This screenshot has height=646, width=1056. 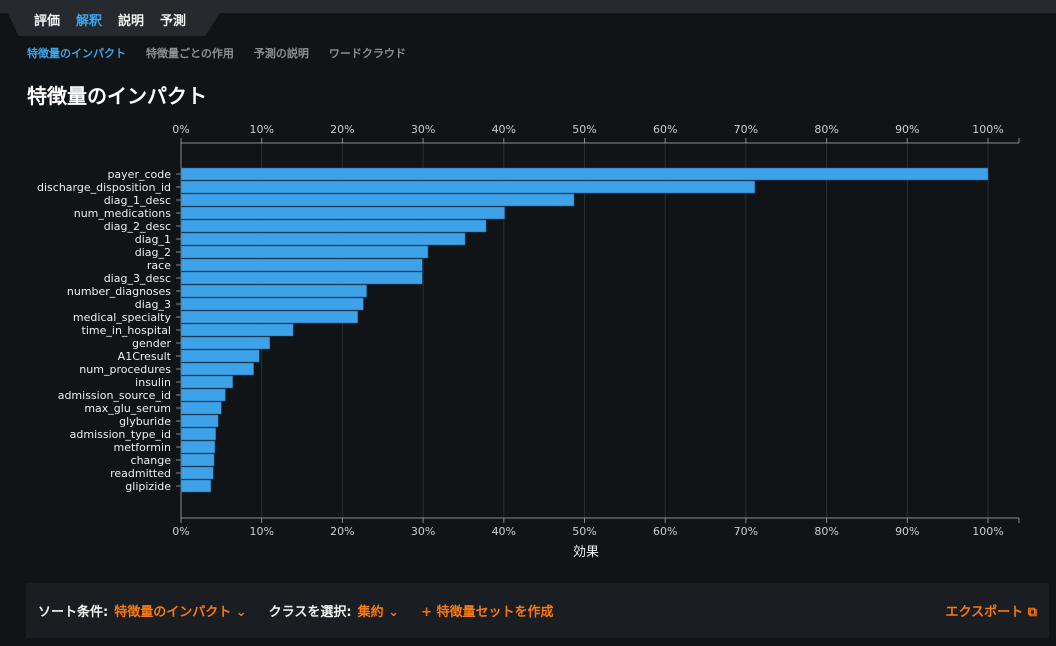 I want to click on create-feature-set-label: 特徴量セットを作成, so click(x=495, y=612).